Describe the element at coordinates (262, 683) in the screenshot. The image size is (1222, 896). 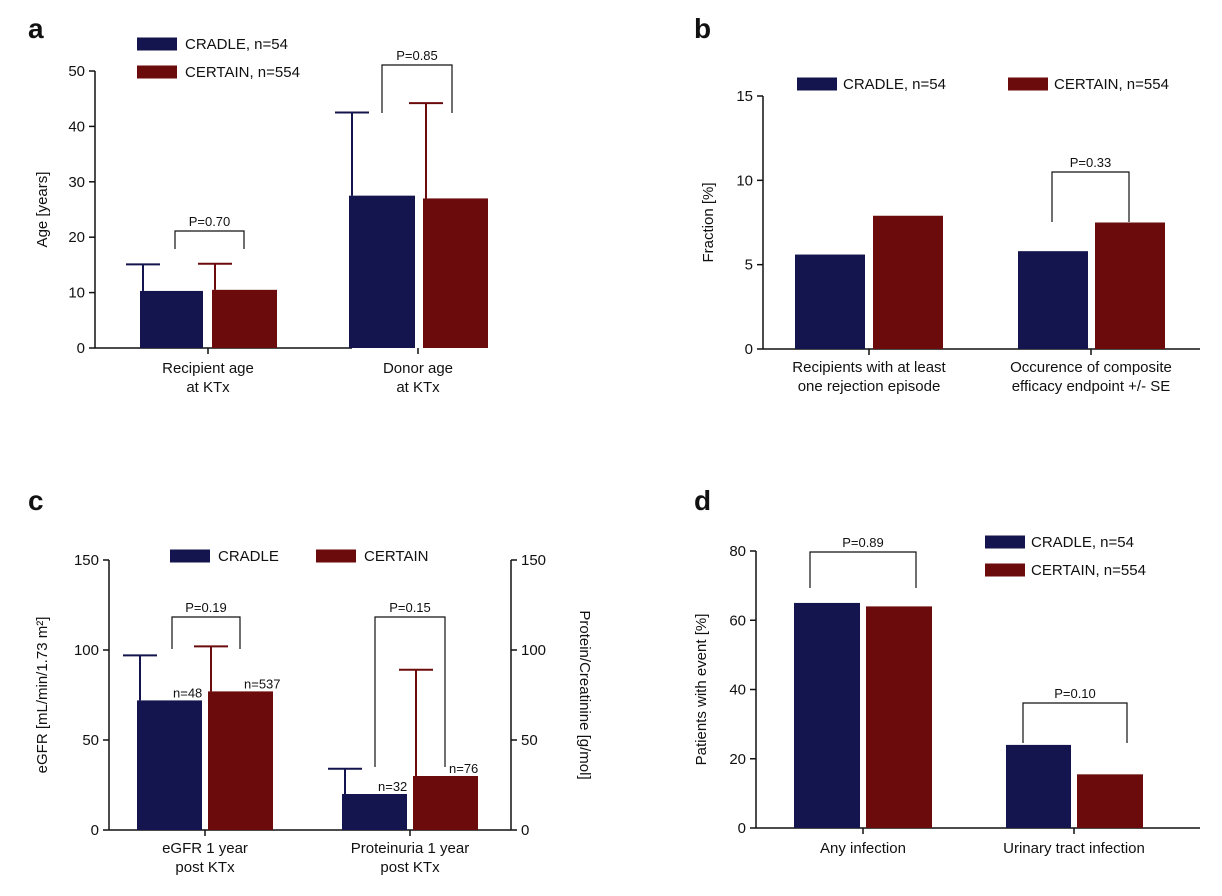
I see `n-label-c: n=537` at that location.